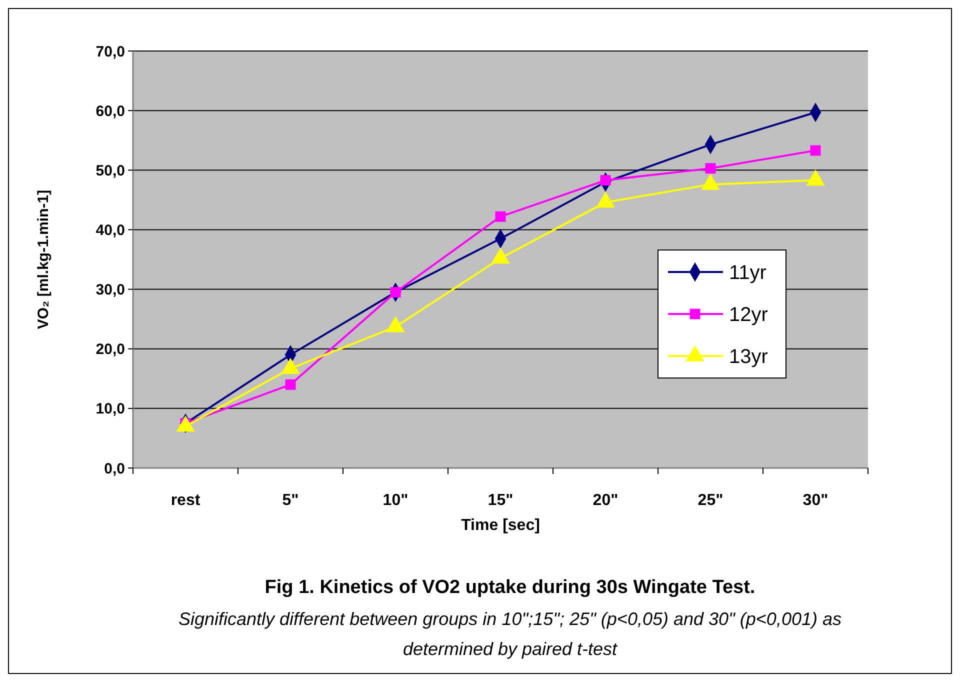  I want to click on x-tick-label: 5", so click(290, 500).